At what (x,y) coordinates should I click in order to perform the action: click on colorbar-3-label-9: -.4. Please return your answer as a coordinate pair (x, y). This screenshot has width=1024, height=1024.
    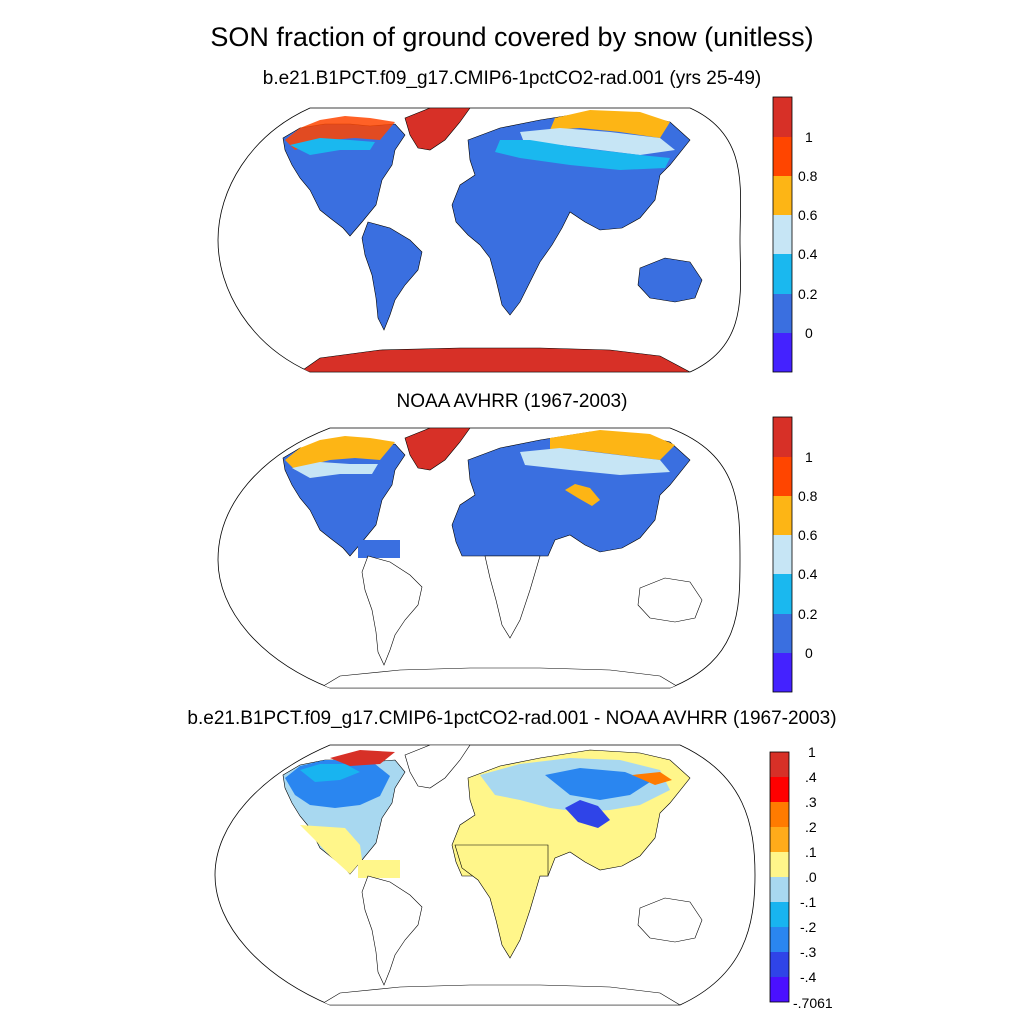
    Looking at the image, I should click on (808, 977).